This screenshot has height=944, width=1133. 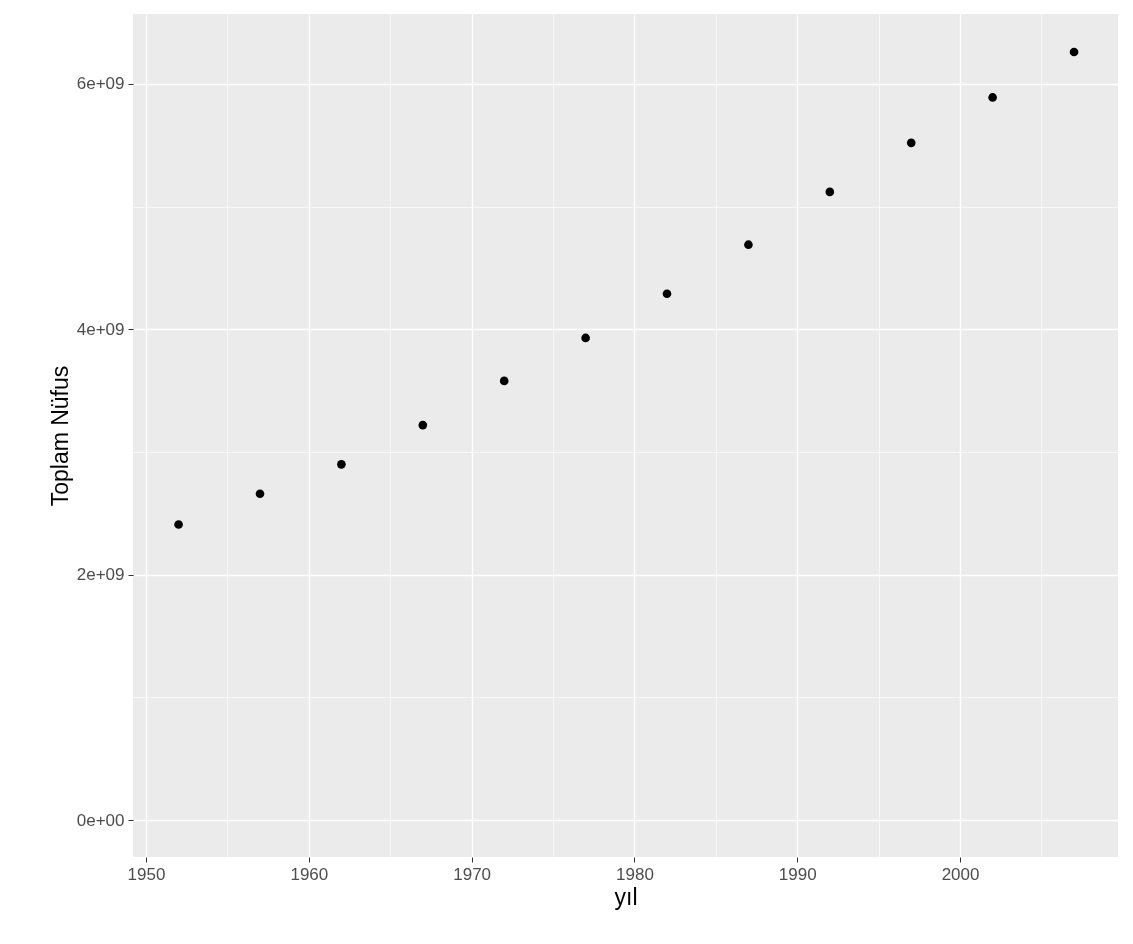 What do you see at coordinates (309, 874) in the screenshot?
I see `x-tick-label: 1960` at bounding box center [309, 874].